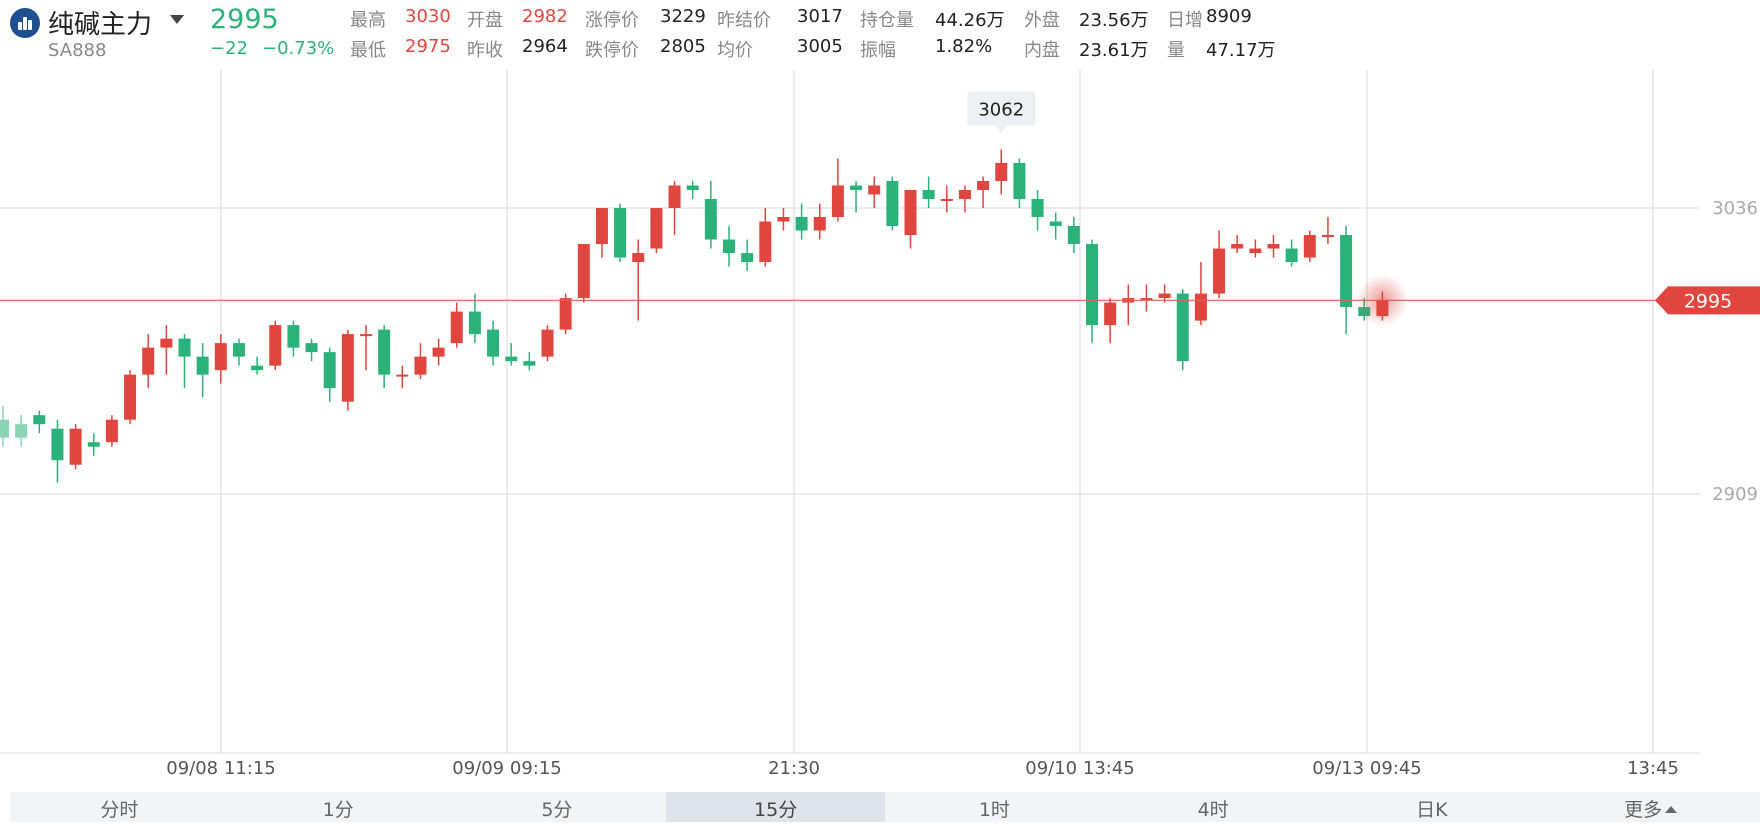 The height and width of the screenshot is (828, 1760). Describe the element at coordinates (1650, 807) in the screenshot. I see `tab-more: 更多` at that location.